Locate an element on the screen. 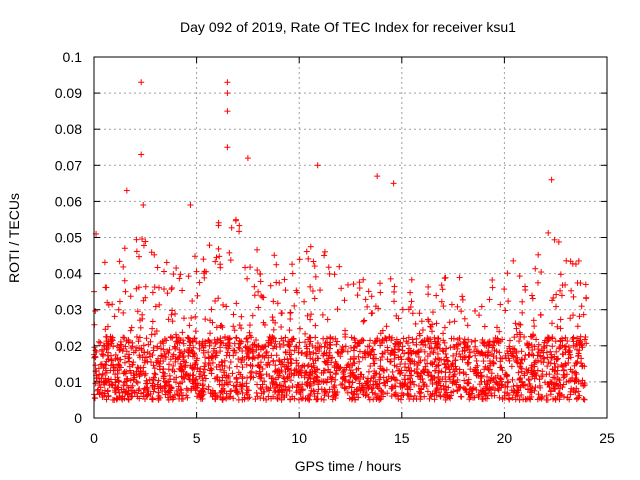 The width and height of the screenshot is (640, 480). y-tick-label: 0.04 is located at coordinates (68, 274).